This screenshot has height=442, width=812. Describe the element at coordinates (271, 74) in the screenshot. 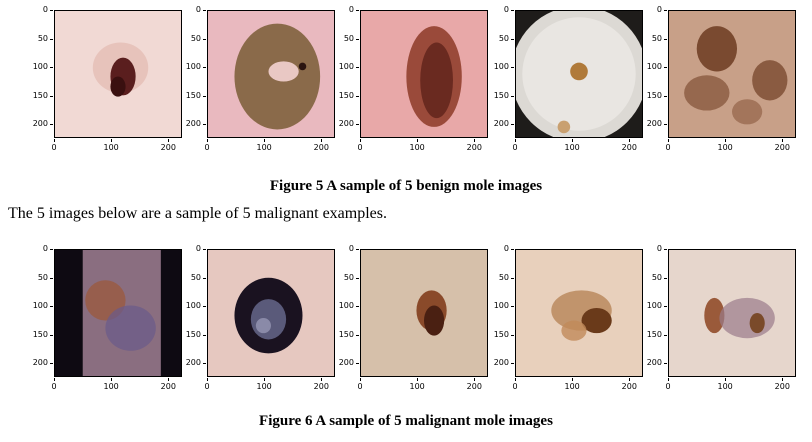

I see `benign-2-mole-image` at that location.